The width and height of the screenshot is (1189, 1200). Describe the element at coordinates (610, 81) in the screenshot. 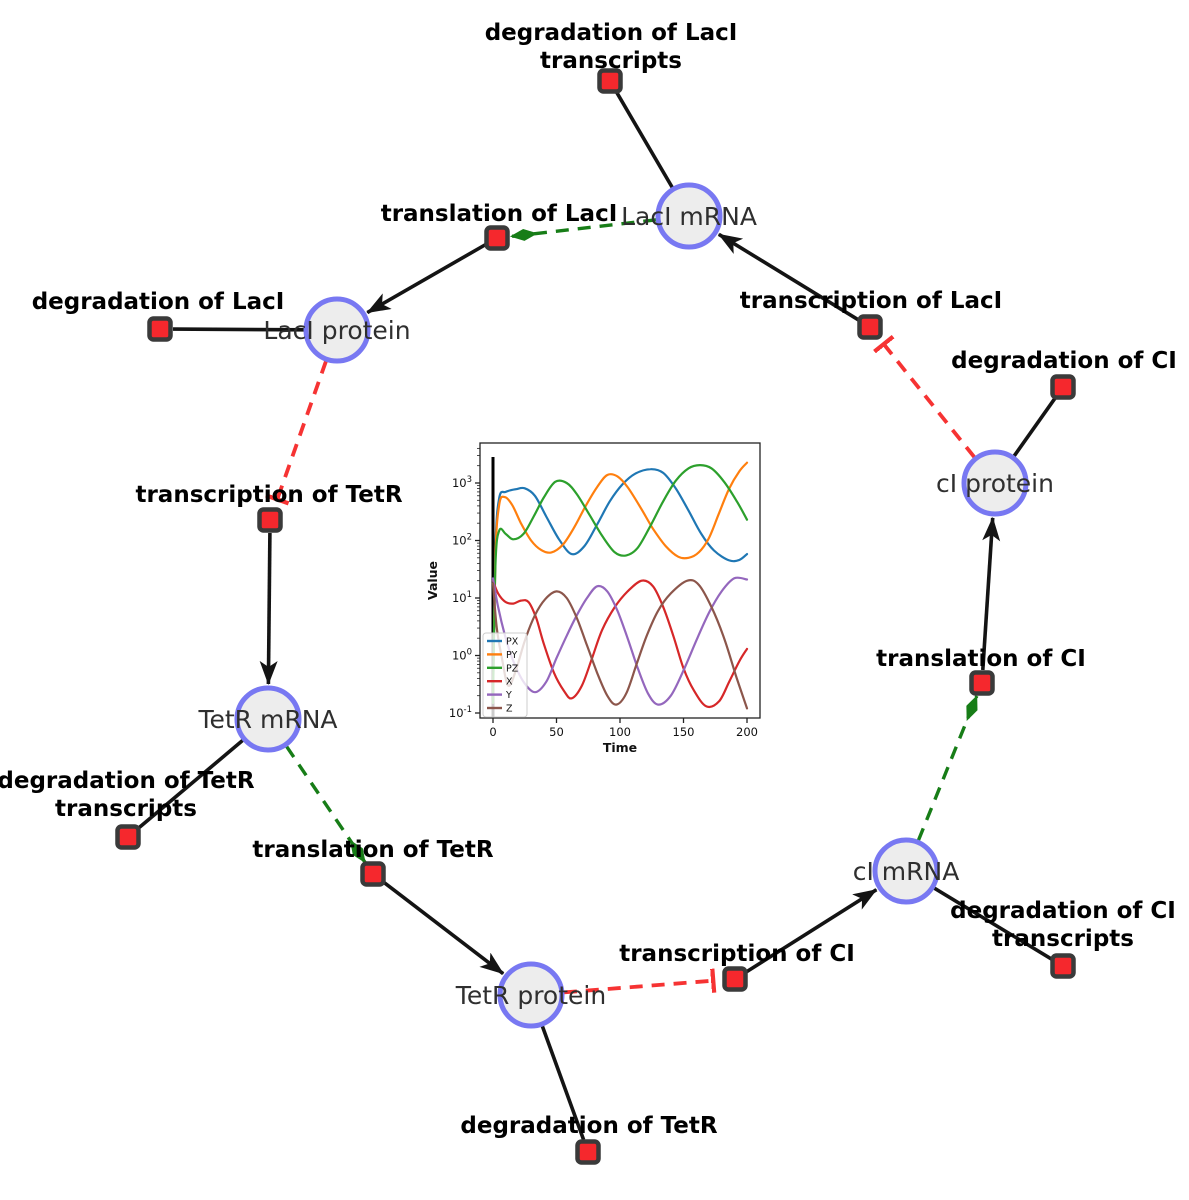

I see `reaction-node-deg_laci_tx` at that location.